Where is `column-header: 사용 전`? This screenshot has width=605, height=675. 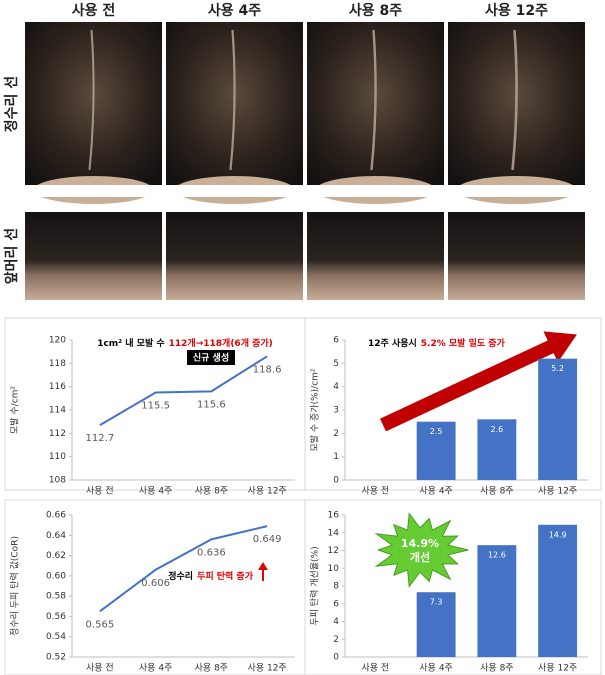
column-header: 사용 전 is located at coordinates (94, 10).